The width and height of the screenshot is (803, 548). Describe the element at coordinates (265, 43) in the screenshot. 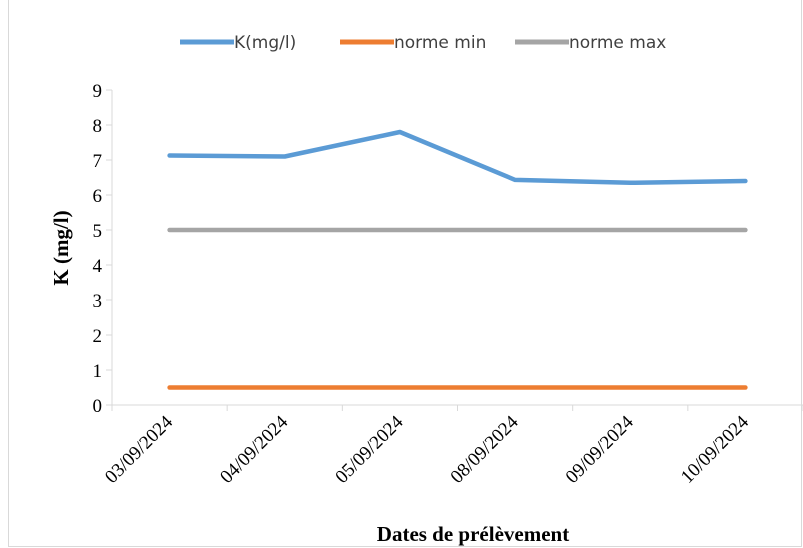

I see `legend-label: K(mg/l)` at that location.